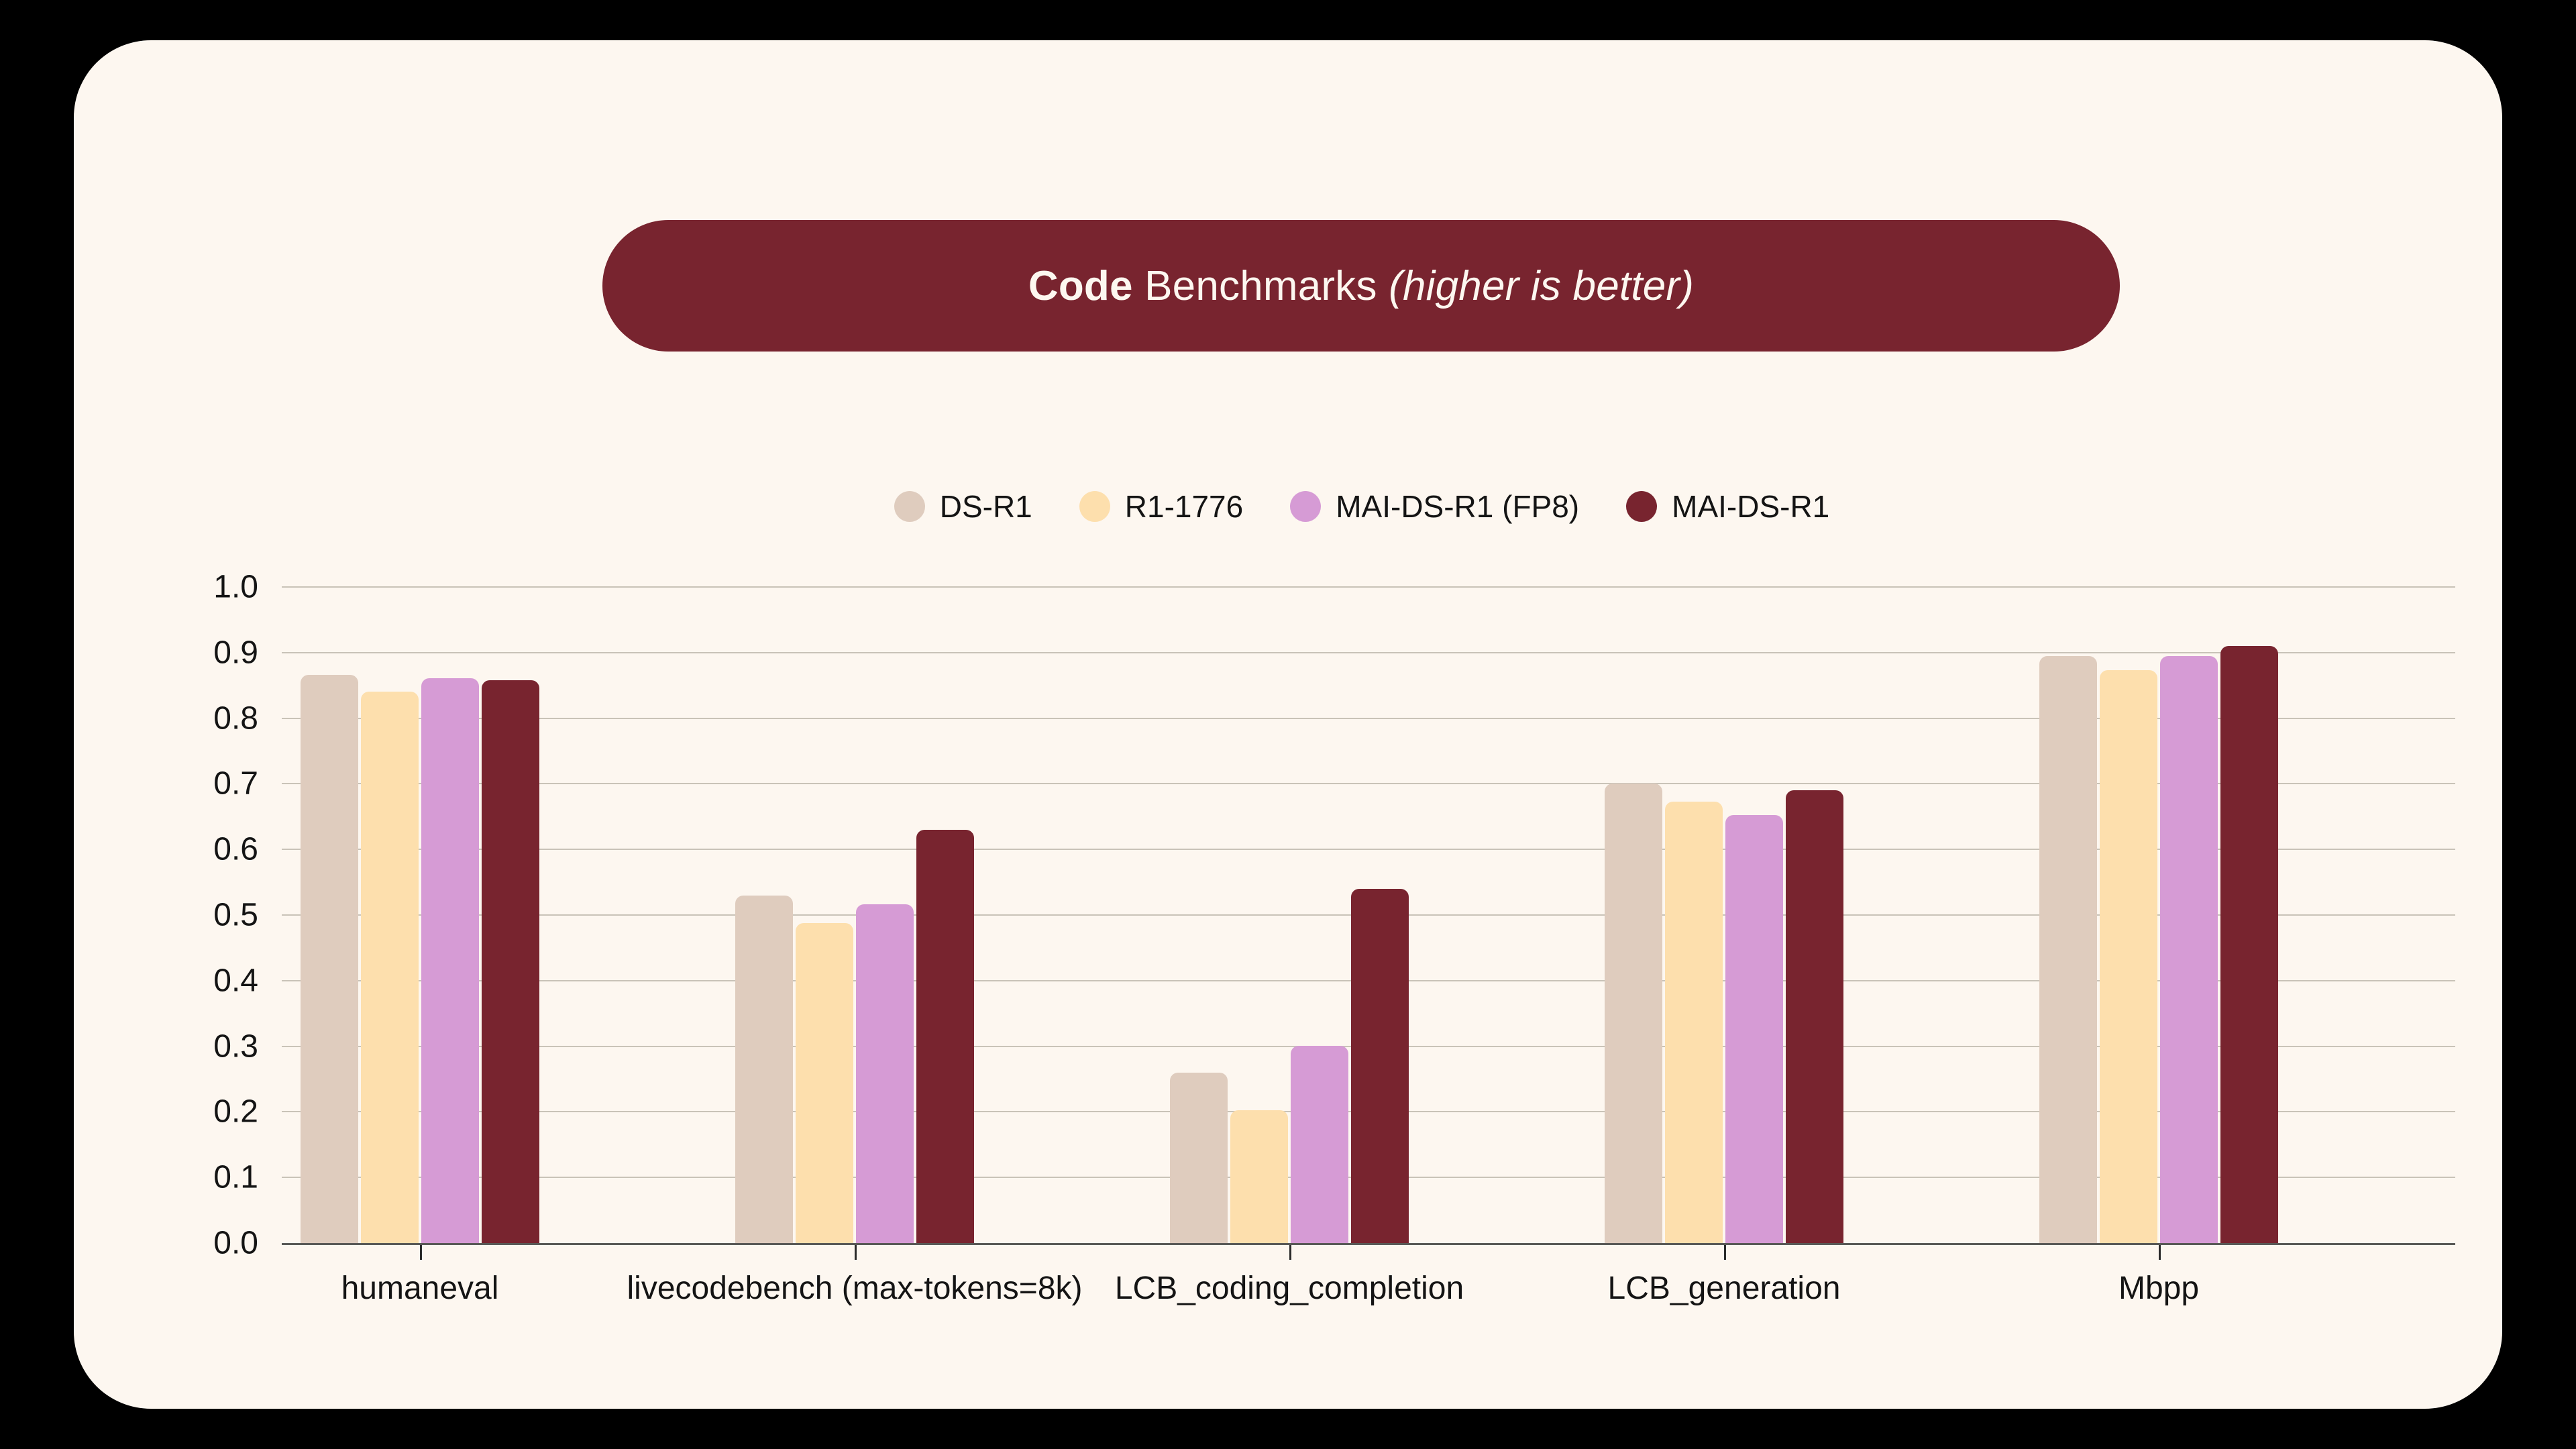  I want to click on x-axis-category-label: humaneval, so click(420, 1288).